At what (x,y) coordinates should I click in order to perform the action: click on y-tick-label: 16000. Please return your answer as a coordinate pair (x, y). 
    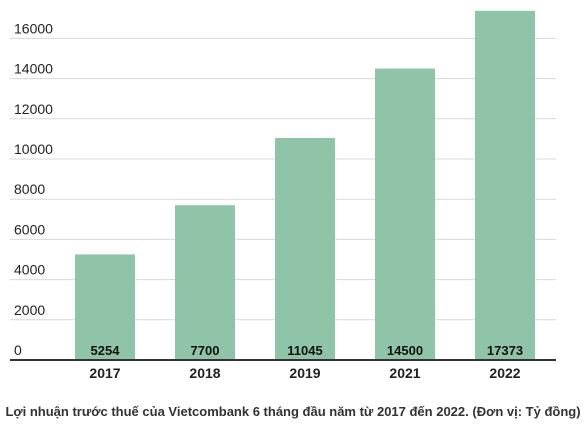
    Looking at the image, I should click on (33, 28).